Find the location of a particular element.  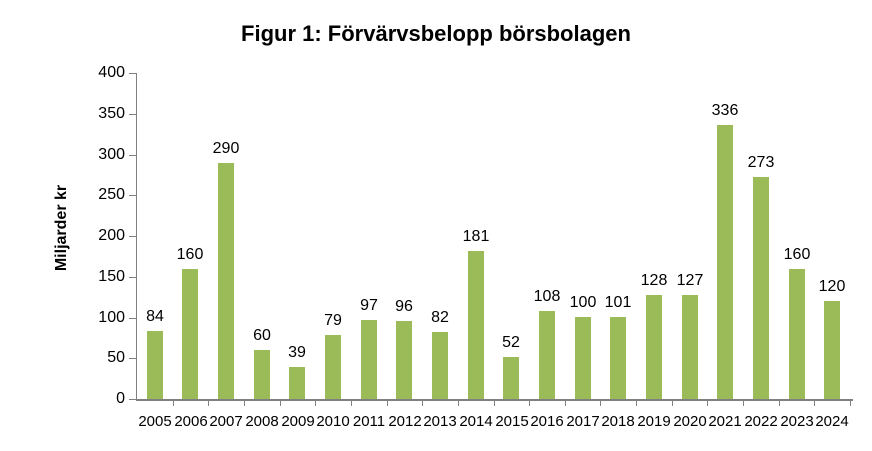

x-tick-label: 2022 is located at coordinates (761, 421).